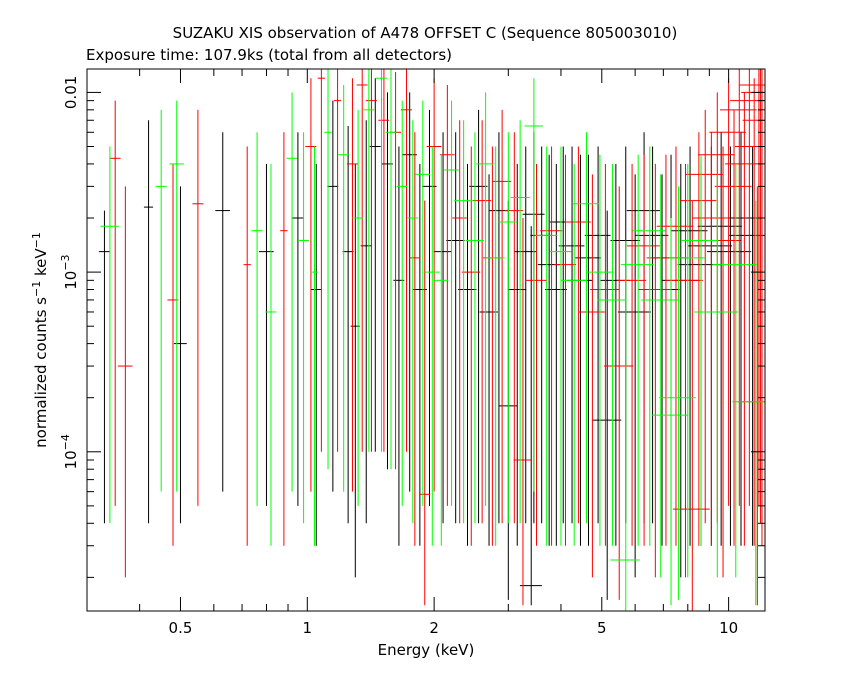 This screenshot has height=680, width=850. Describe the element at coordinates (728, 628) in the screenshot. I see `x-tick-label-4: 10` at that location.